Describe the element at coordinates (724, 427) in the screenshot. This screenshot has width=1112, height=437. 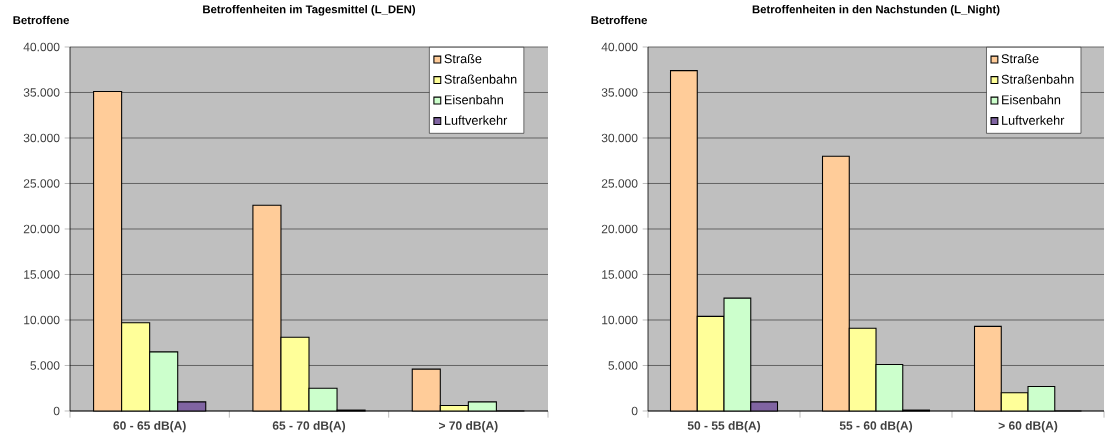
I see `x-tick-label: 50 - 55 dB(A)` at that location.